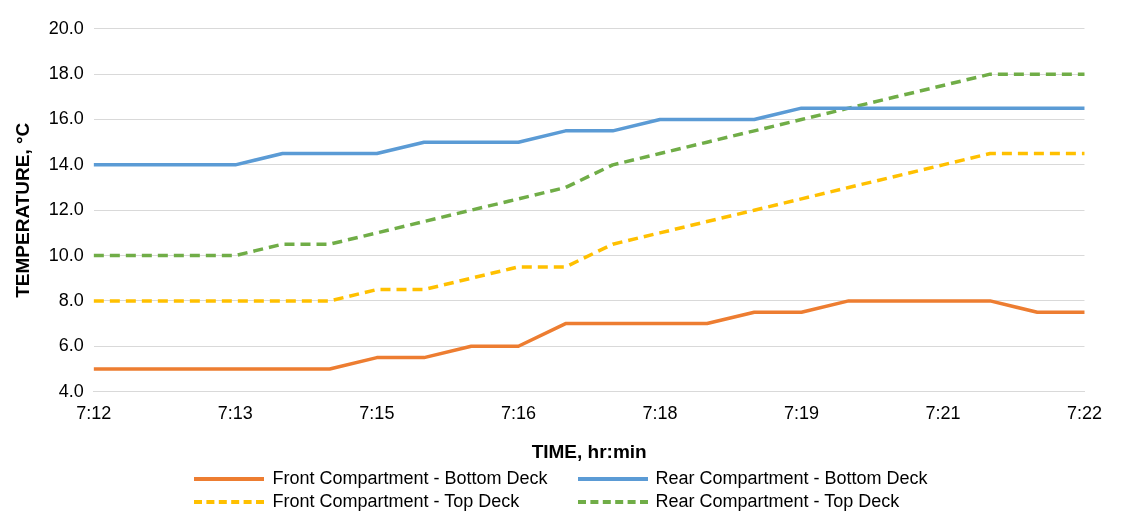  I want to click on y-tick-label: 10.0, so click(66, 254).